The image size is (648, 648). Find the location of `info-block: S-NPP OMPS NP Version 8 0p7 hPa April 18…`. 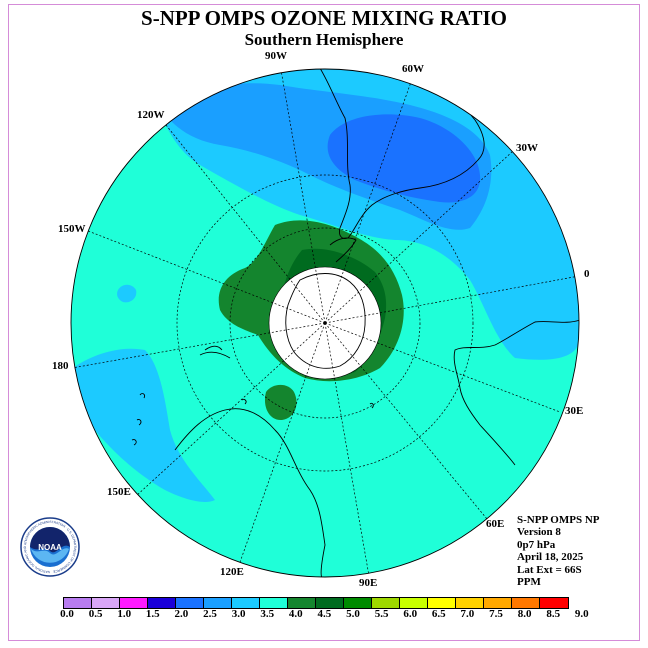

info-block: S-NPP OMPS NP Version 8 0p7 hPa April 18… is located at coordinates (558, 551).